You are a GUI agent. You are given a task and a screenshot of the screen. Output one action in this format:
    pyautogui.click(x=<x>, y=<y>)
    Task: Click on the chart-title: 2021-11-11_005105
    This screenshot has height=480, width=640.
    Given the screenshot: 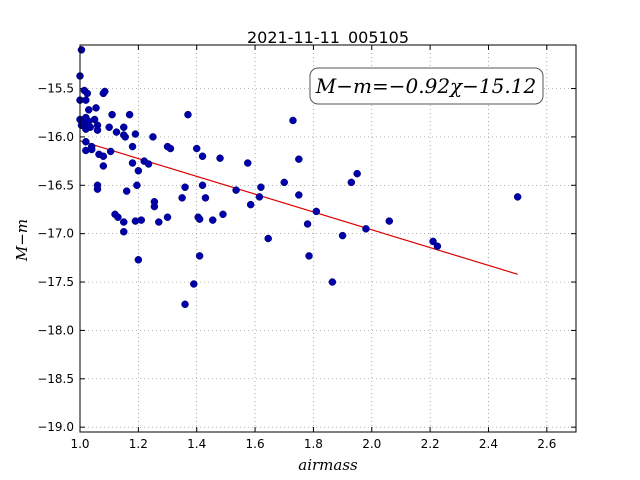 What is the action you would take?
    pyautogui.click(x=328, y=38)
    